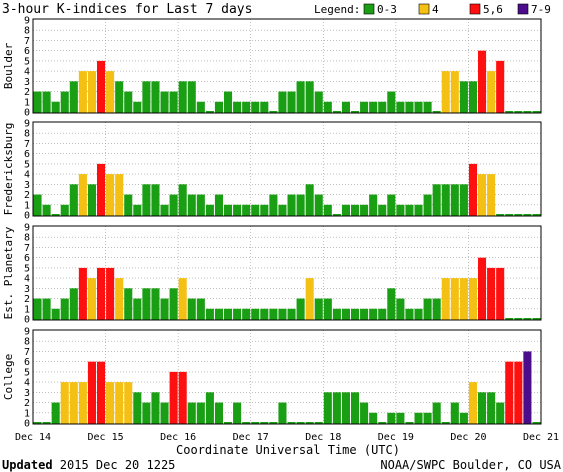 Image resolution: width=563 pixels, height=472 pixels. I want to click on footer-updated: Updated 2015 Dec 20 1225, so click(88, 465).